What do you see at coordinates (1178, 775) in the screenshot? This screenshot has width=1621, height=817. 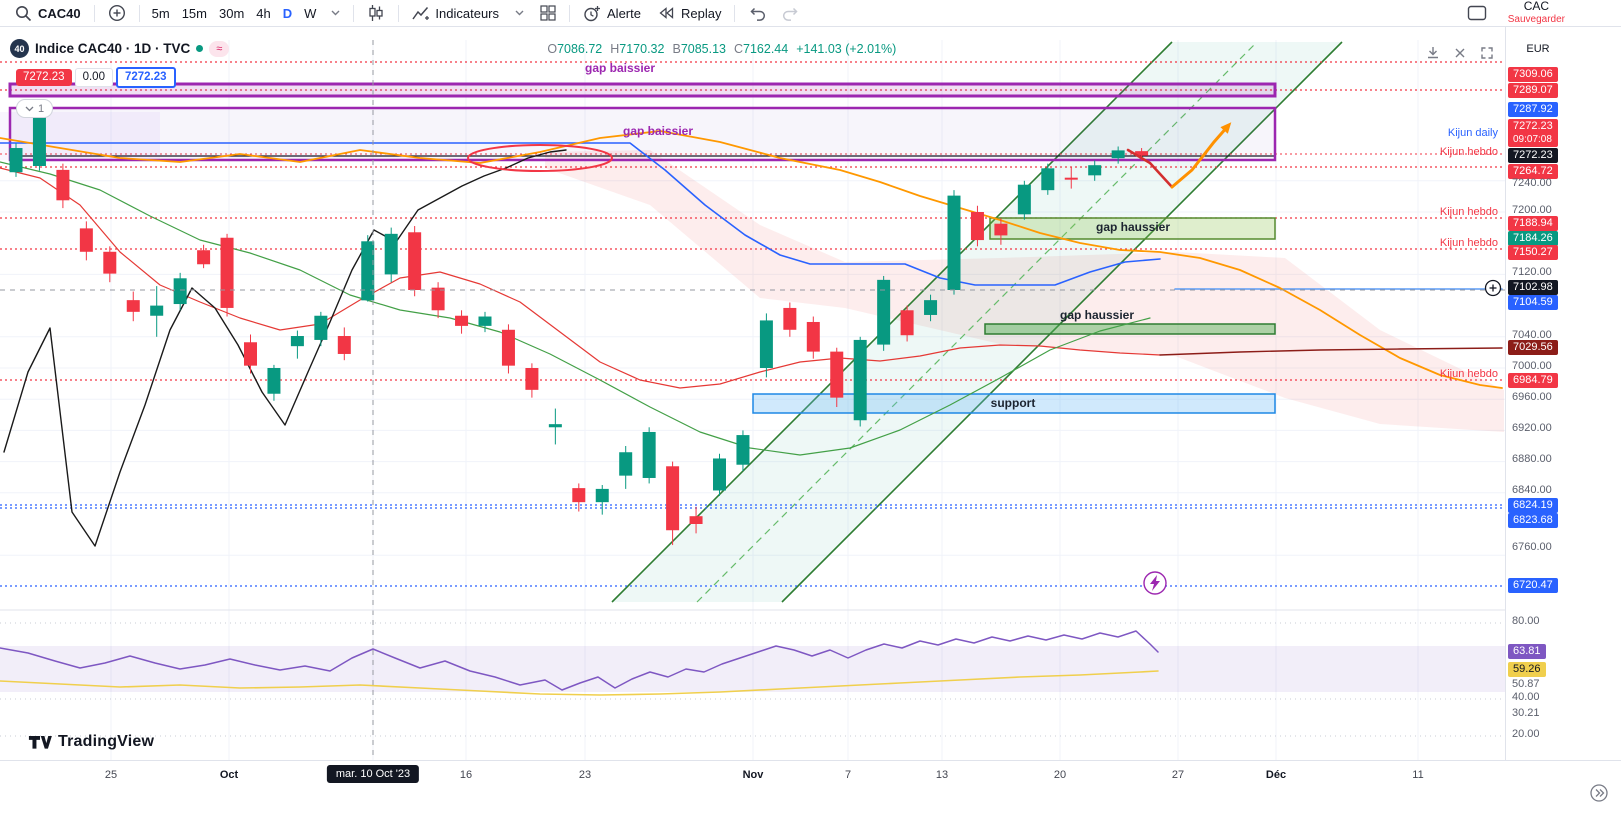 I see `time-axis-label: 27` at bounding box center [1178, 775].